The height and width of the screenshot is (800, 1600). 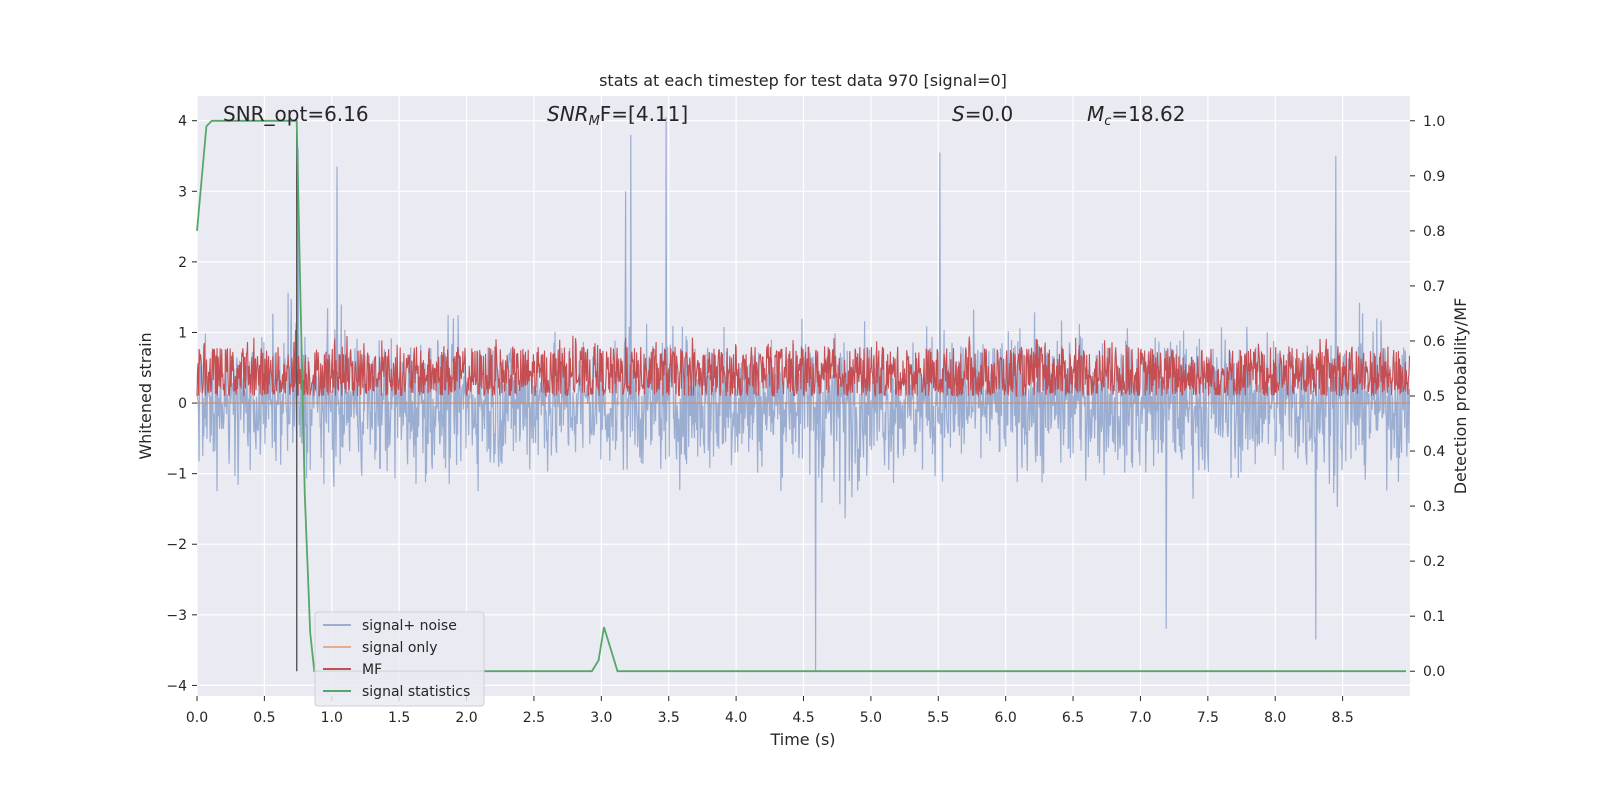 I want to click on mc-symbol: M, so click(x=1095, y=114).